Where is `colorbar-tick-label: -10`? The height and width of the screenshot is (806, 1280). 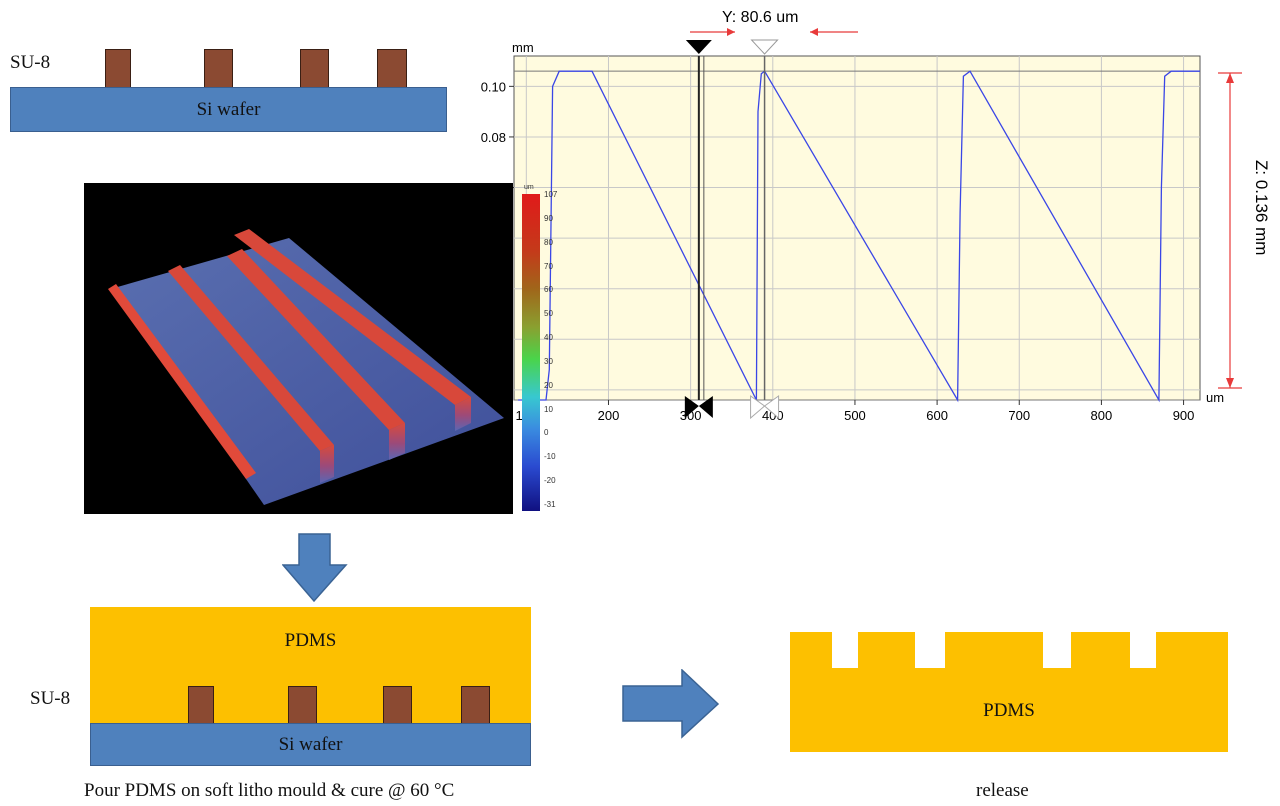 colorbar-tick-label: -10 is located at coordinates (550, 457).